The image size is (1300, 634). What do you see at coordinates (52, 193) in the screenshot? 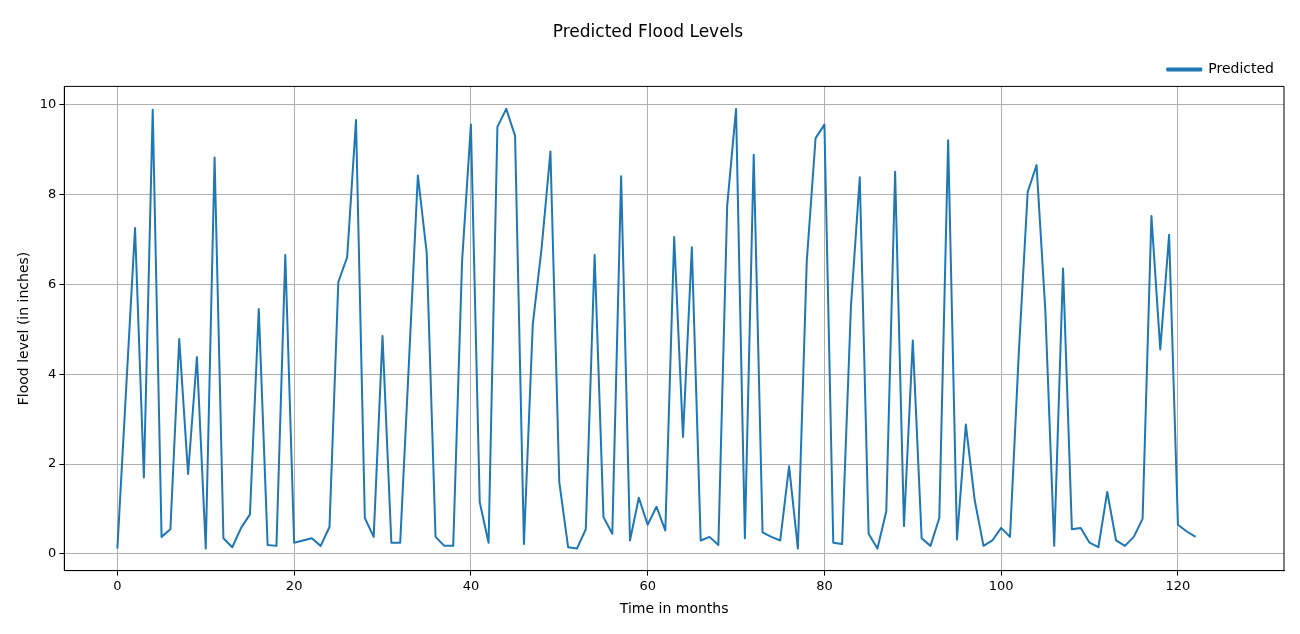
I see `y-tick-label: 8` at bounding box center [52, 193].